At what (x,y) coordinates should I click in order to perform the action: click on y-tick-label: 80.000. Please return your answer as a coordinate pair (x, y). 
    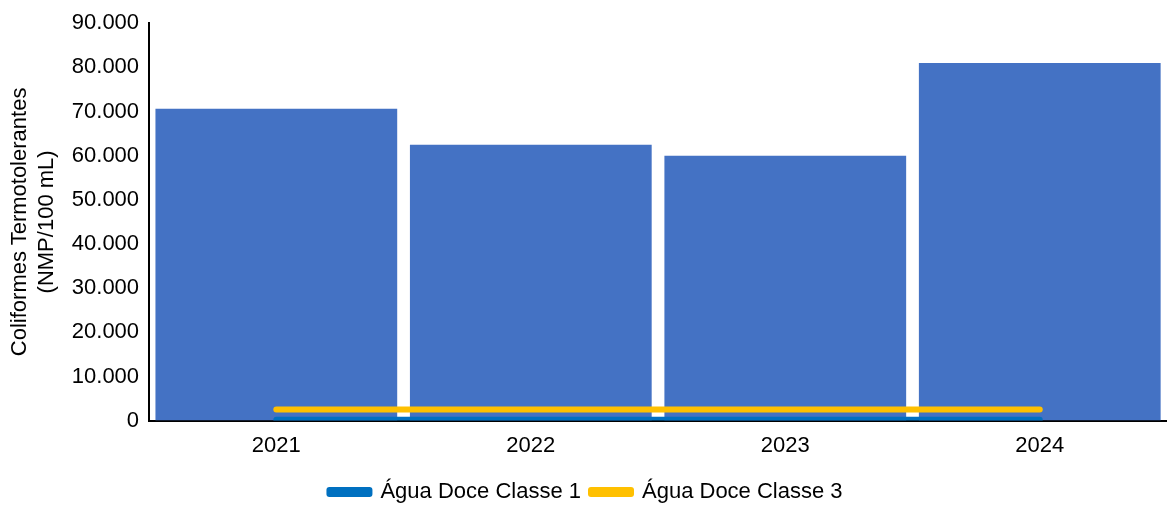
    Looking at the image, I should click on (105, 66).